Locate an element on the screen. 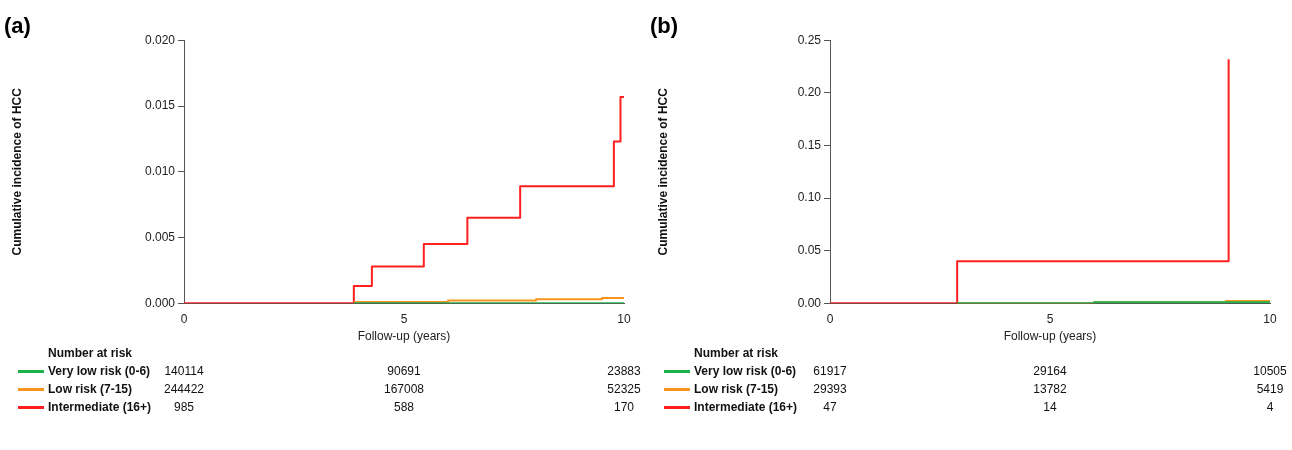  y-tick-label: 0.00 is located at coordinates (809, 302).